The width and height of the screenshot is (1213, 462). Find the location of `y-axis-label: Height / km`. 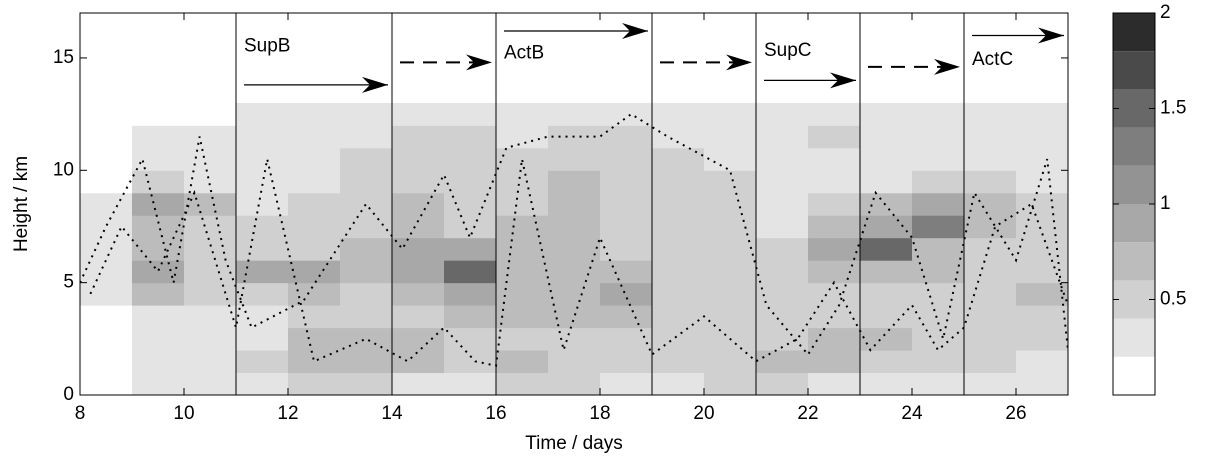

y-axis-label: Height / km is located at coordinates (21, 204).